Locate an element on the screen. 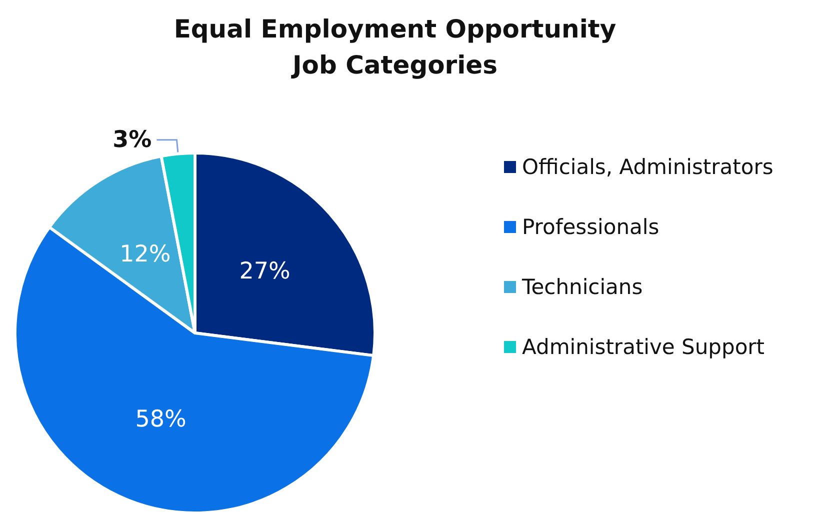 Image resolution: width=831 pixels, height=514 pixels. chart-title: Equal Employment Opportunity Job Categories is located at coordinates (395, 47).